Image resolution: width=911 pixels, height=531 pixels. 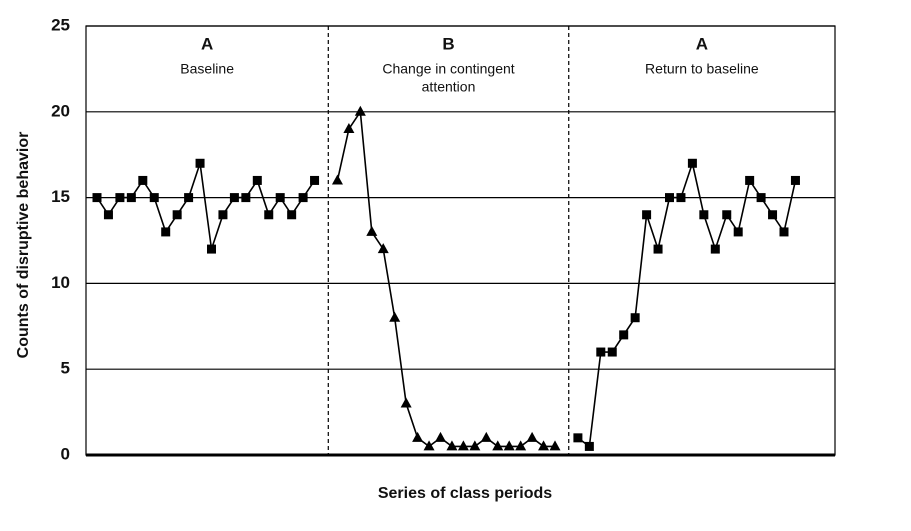 I want to click on y-tick-label: 15, so click(x=60, y=196).